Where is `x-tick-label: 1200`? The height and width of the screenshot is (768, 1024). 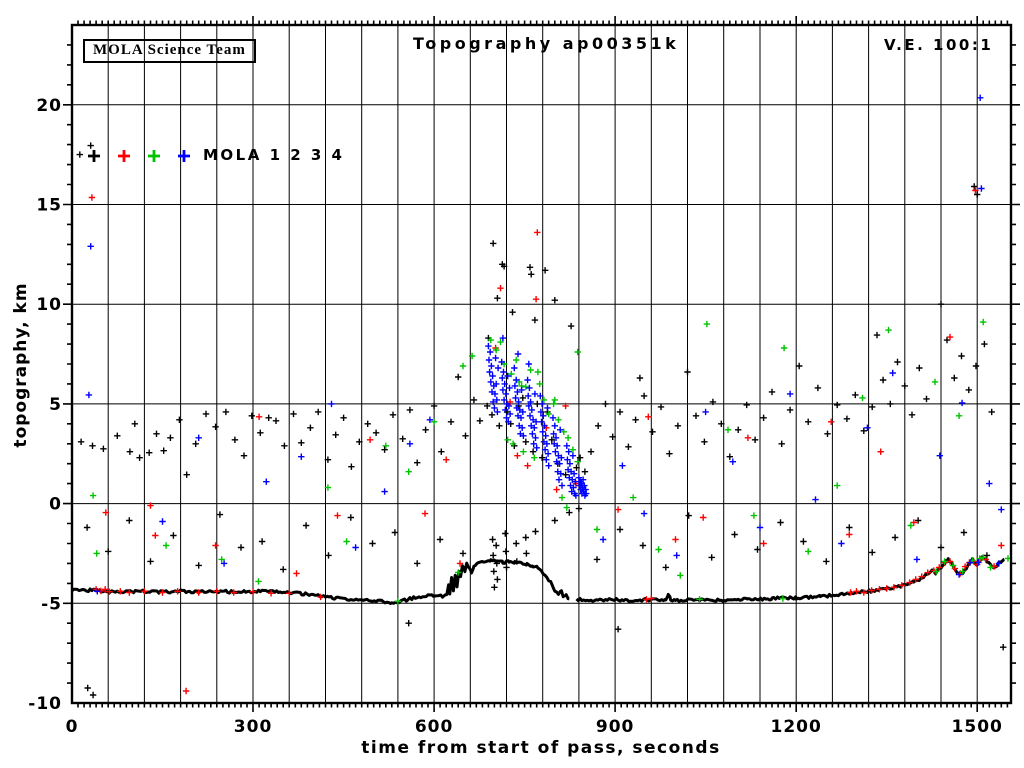 x-tick-label: 1200 is located at coordinates (796, 727).